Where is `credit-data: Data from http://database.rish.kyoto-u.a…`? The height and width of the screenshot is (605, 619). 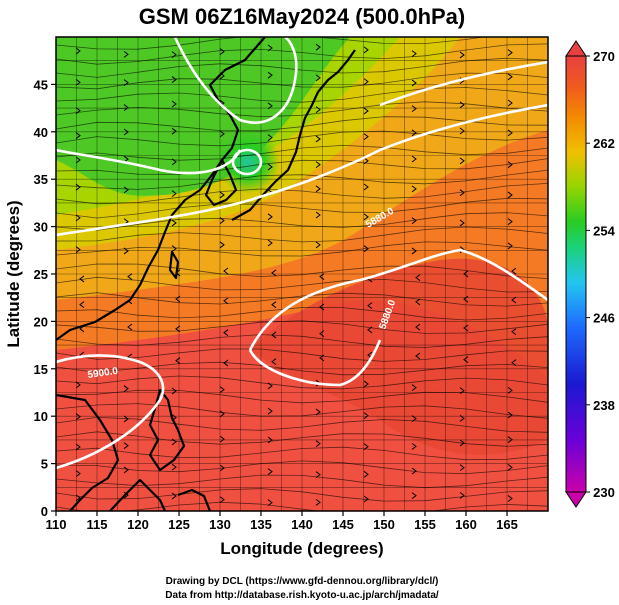 credit-data: Data from http://database.rish.kyoto-u.a… is located at coordinates (302, 595).